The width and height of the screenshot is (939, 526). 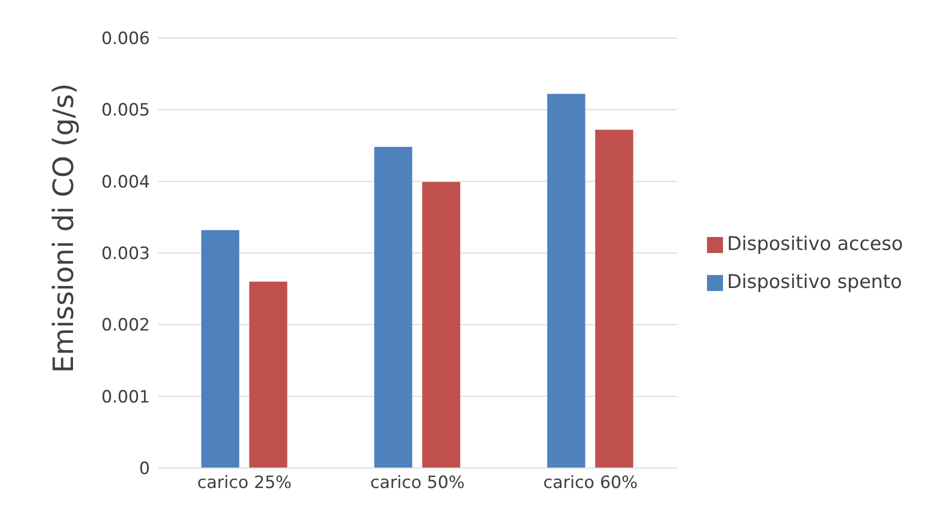 What do you see at coordinates (417, 483) in the screenshot?
I see `x-tick-label: carico 50%` at bounding box center [417, 483].